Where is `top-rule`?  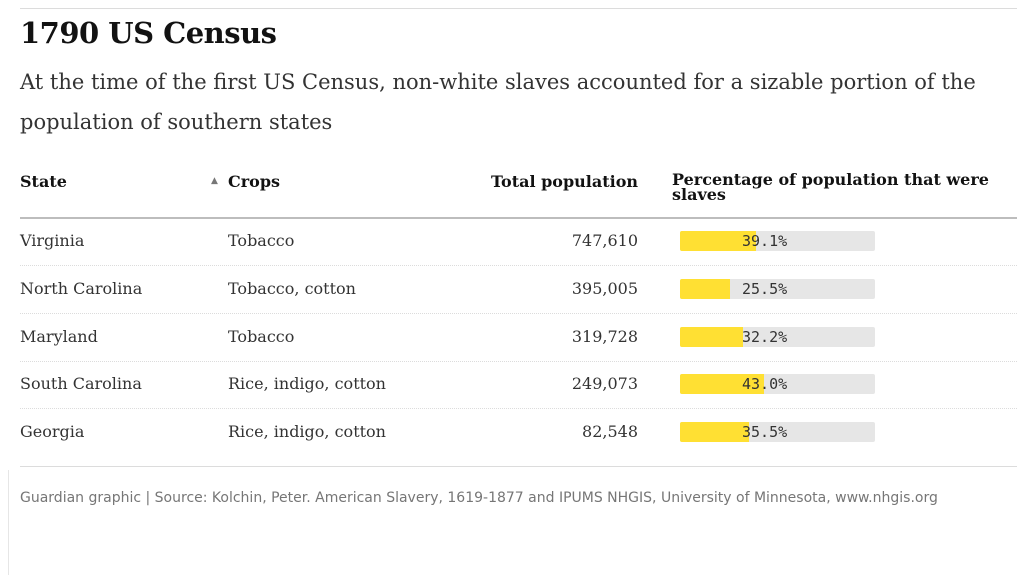
top-rule is located at coordinates (518, 8).